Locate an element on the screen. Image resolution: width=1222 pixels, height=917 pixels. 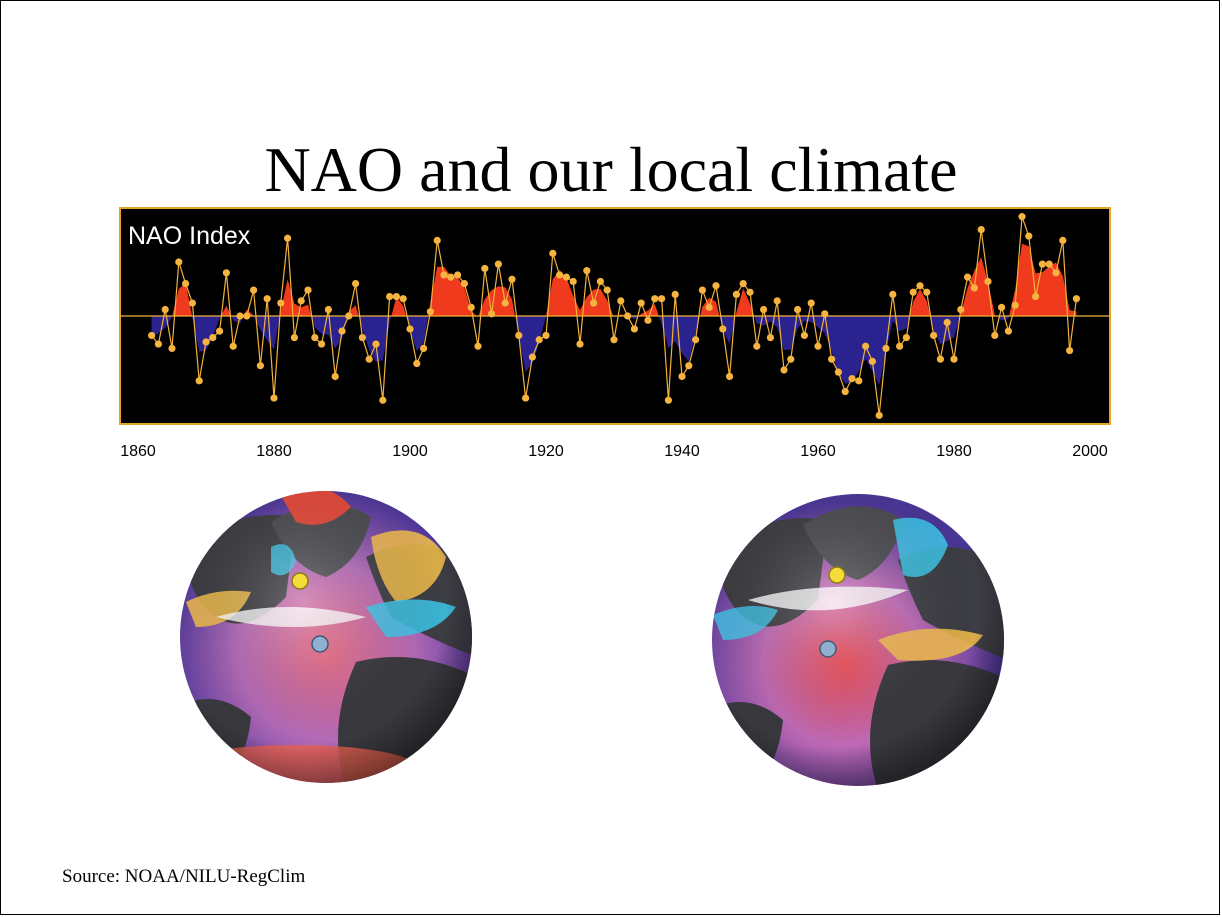
anomaly-area-layer is located at coordinates (614, 314).